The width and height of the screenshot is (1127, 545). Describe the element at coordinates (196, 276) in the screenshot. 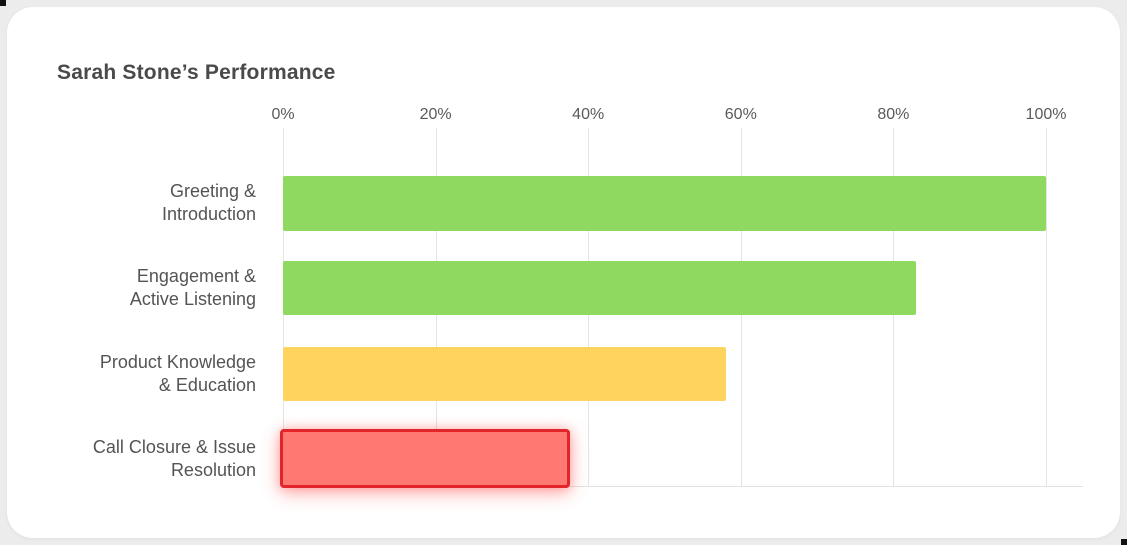

I see `category-label-line: Engagement &` at that location.